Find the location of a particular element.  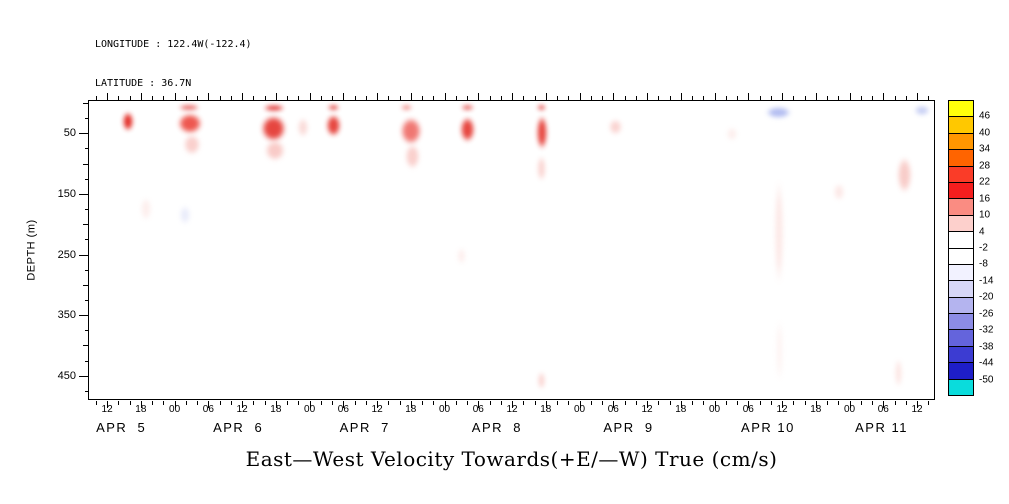

x-date-label: APR 6 is located at coordinates (238, 427).